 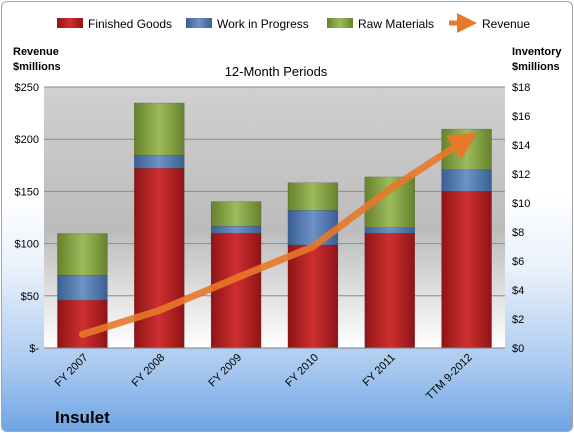 I want to click on right-axis-ticks: $0 $2 $4 $6 $8 $10 $12 $14 $16 $18, so click(x=521, y=218).